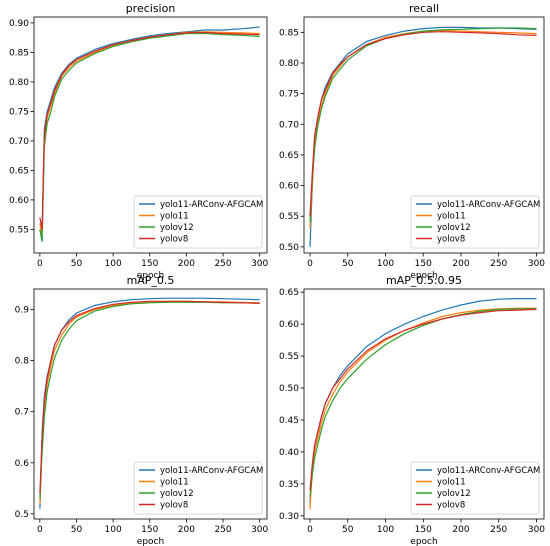 The image size is (550, 546). What do you see at coordinates (22, 362) in the screenshot?
I see `y-tick-label: 0.8` at bounding box center [22, 362].